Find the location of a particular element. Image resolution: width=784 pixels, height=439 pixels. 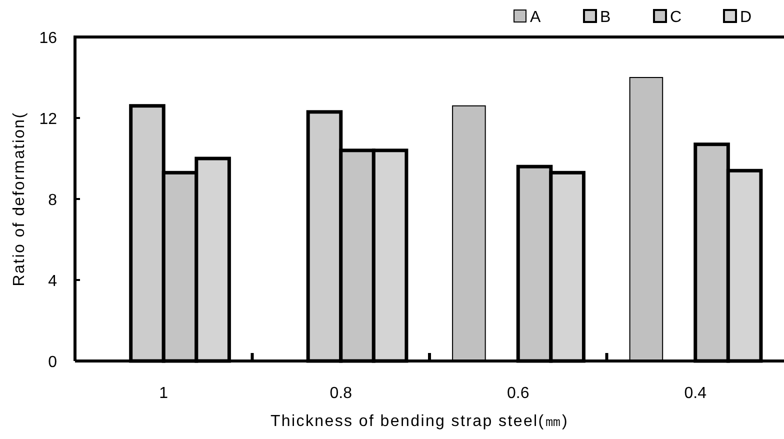

x-tick-label: 1 is located at coordinates (163, 393).